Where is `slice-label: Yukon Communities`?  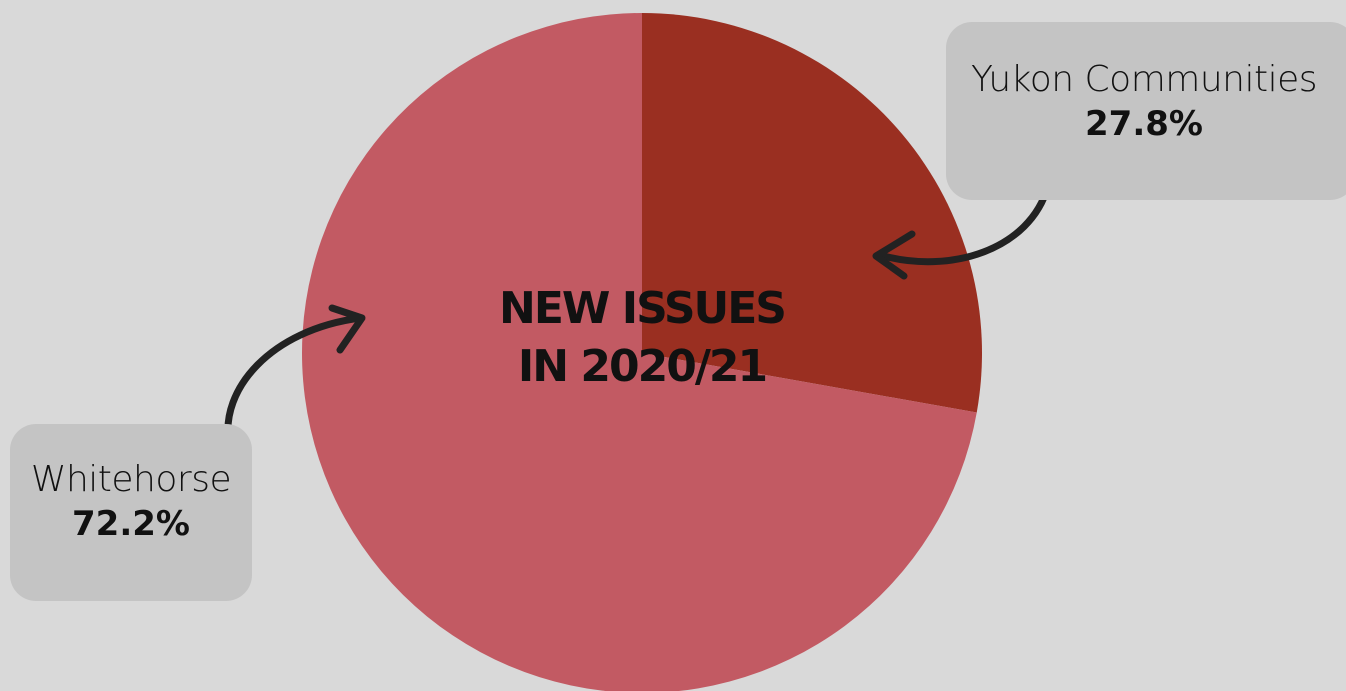 slice-label: Yukon Communities is located at coordinates (1144, 79).